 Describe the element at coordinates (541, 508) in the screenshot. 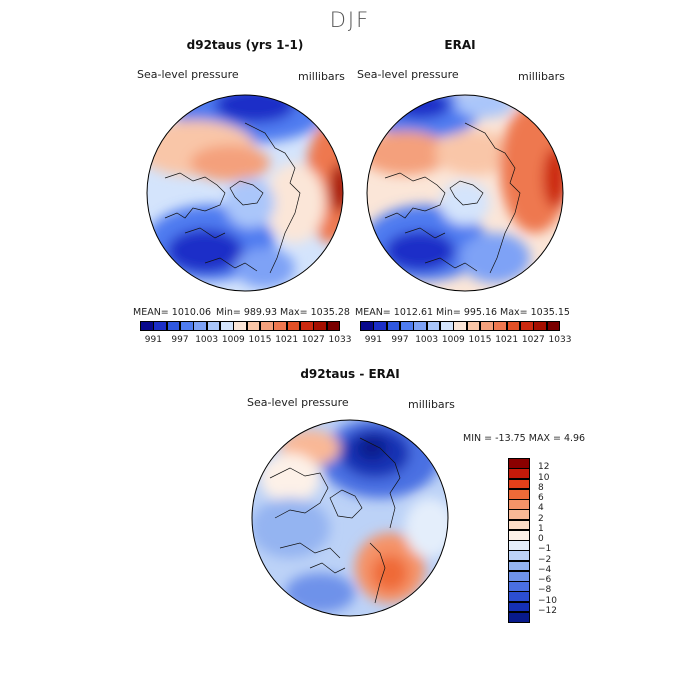

I see `diff-colorbar-tick-label: 4` at that location.